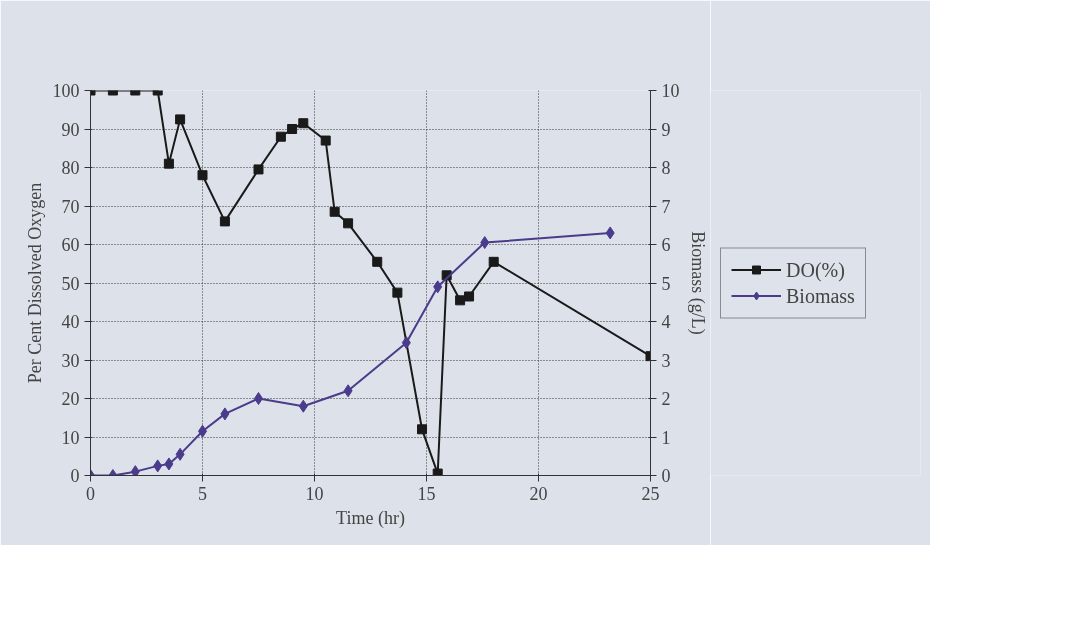 The width and height of the screenshot is (1079, 617). I want to click on y2-tick-label: 1, so click(666, 437).